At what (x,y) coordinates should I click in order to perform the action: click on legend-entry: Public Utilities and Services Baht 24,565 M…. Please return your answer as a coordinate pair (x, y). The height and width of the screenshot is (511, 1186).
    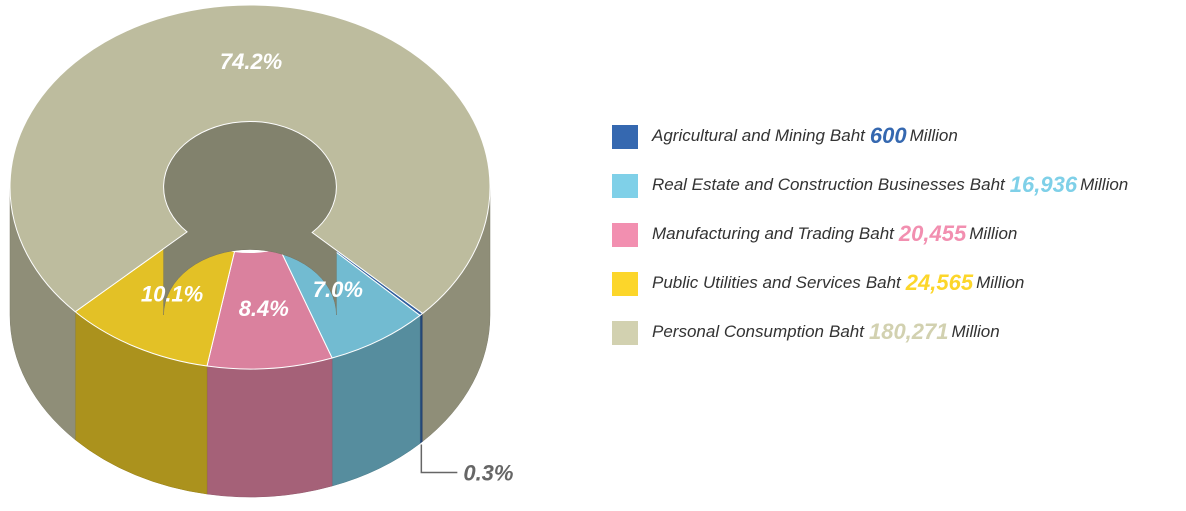
    Looking at the image, I should click on (838, 282).